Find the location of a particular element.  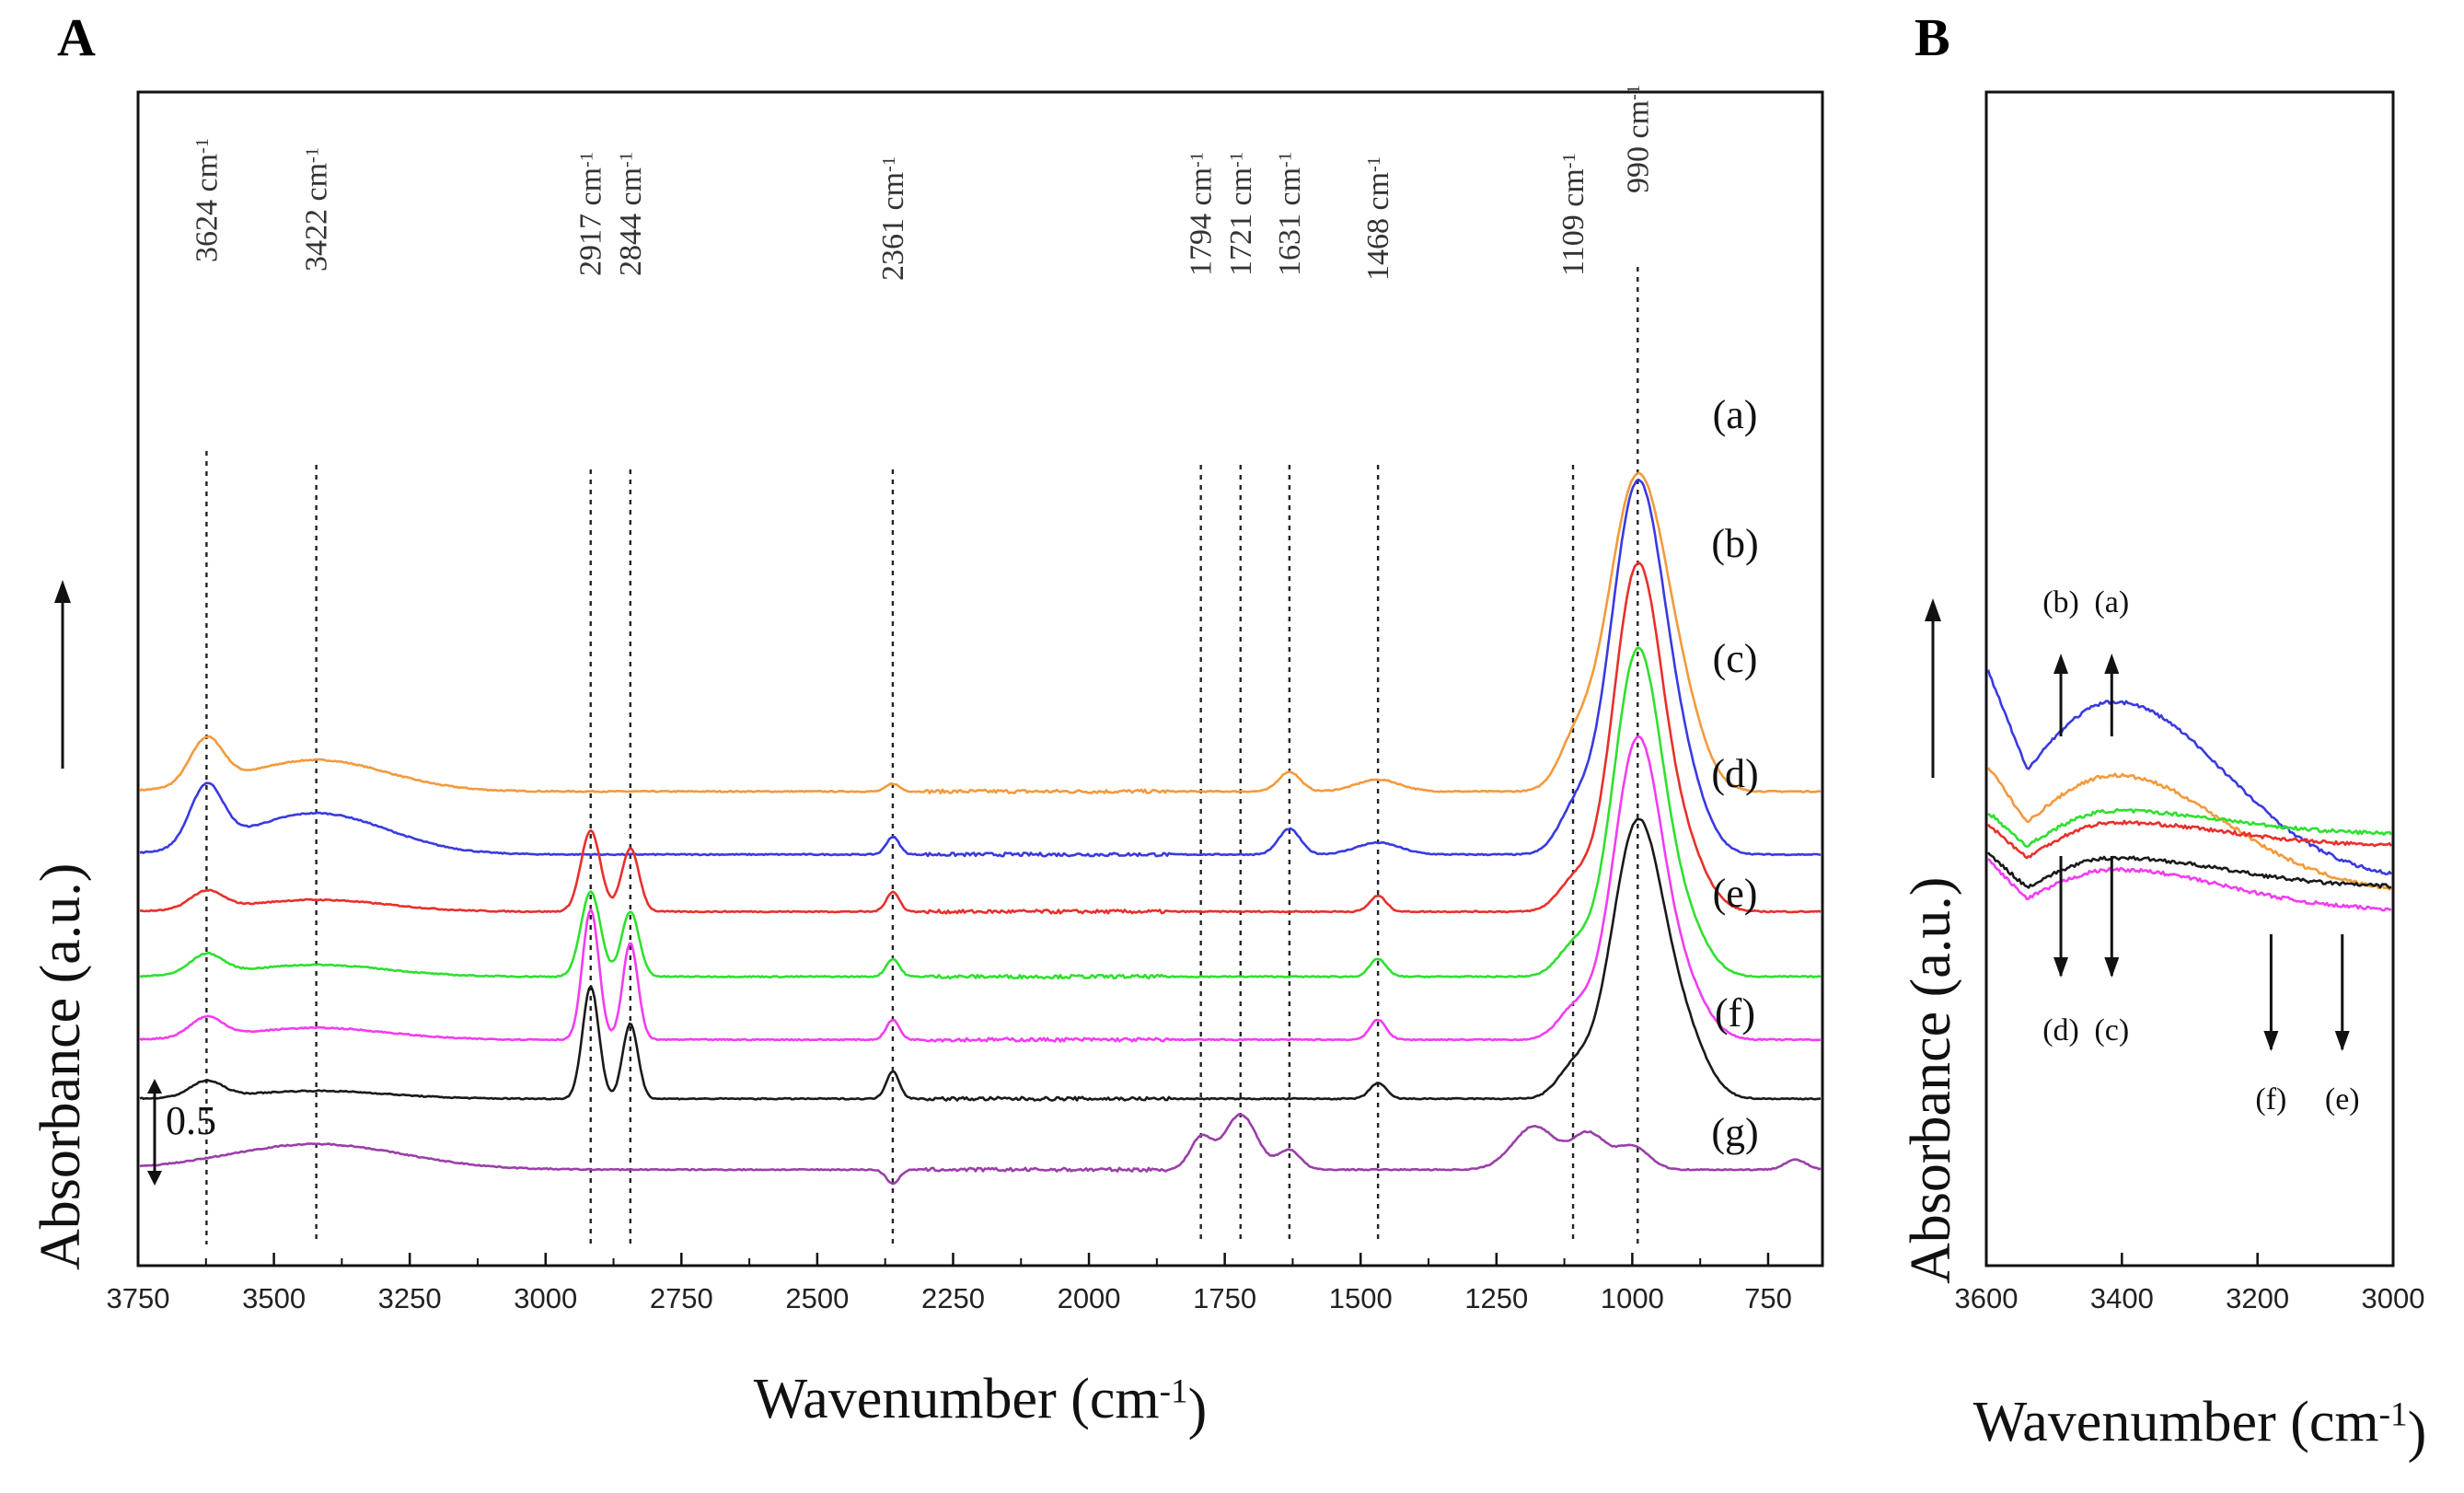

panel-a-series-labels: (a) (b) (c) (d) (e) (f) (g) is located at coordinates (1735, 773).